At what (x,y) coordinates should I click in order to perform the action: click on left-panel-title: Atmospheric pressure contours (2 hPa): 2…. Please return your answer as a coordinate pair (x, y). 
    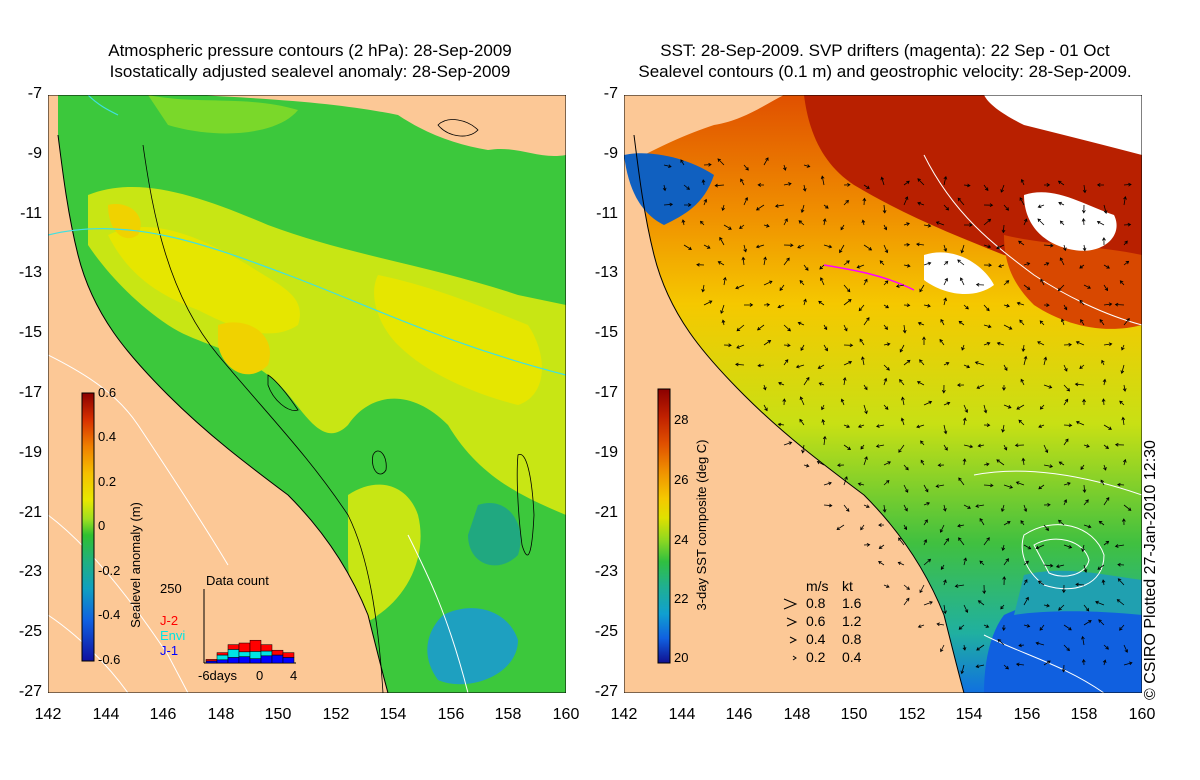
    Looking at the image, I should click on (310, 61).